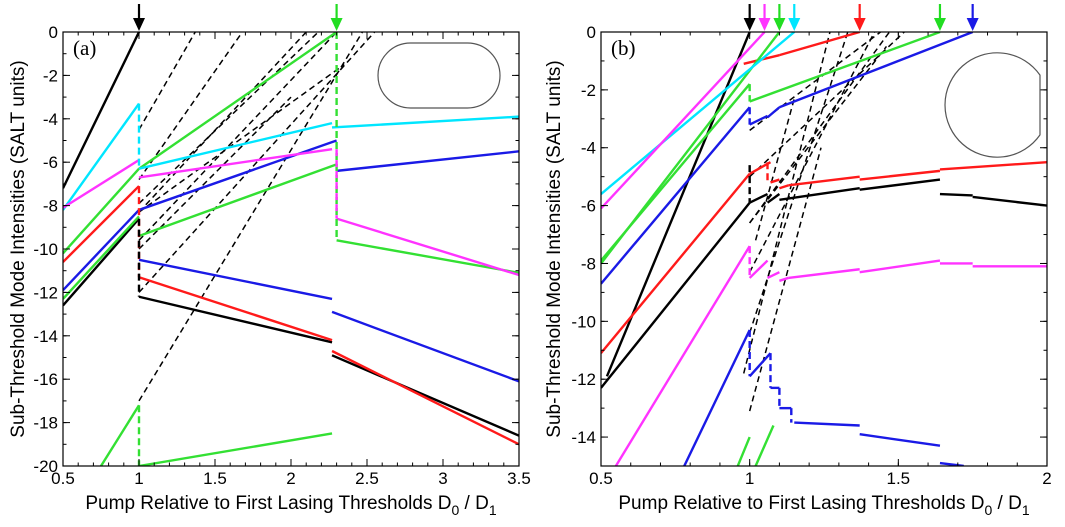 The width and height of the screenshot is (1065, 527). I want to click on y-tick-label: -8, so click(588, 263).